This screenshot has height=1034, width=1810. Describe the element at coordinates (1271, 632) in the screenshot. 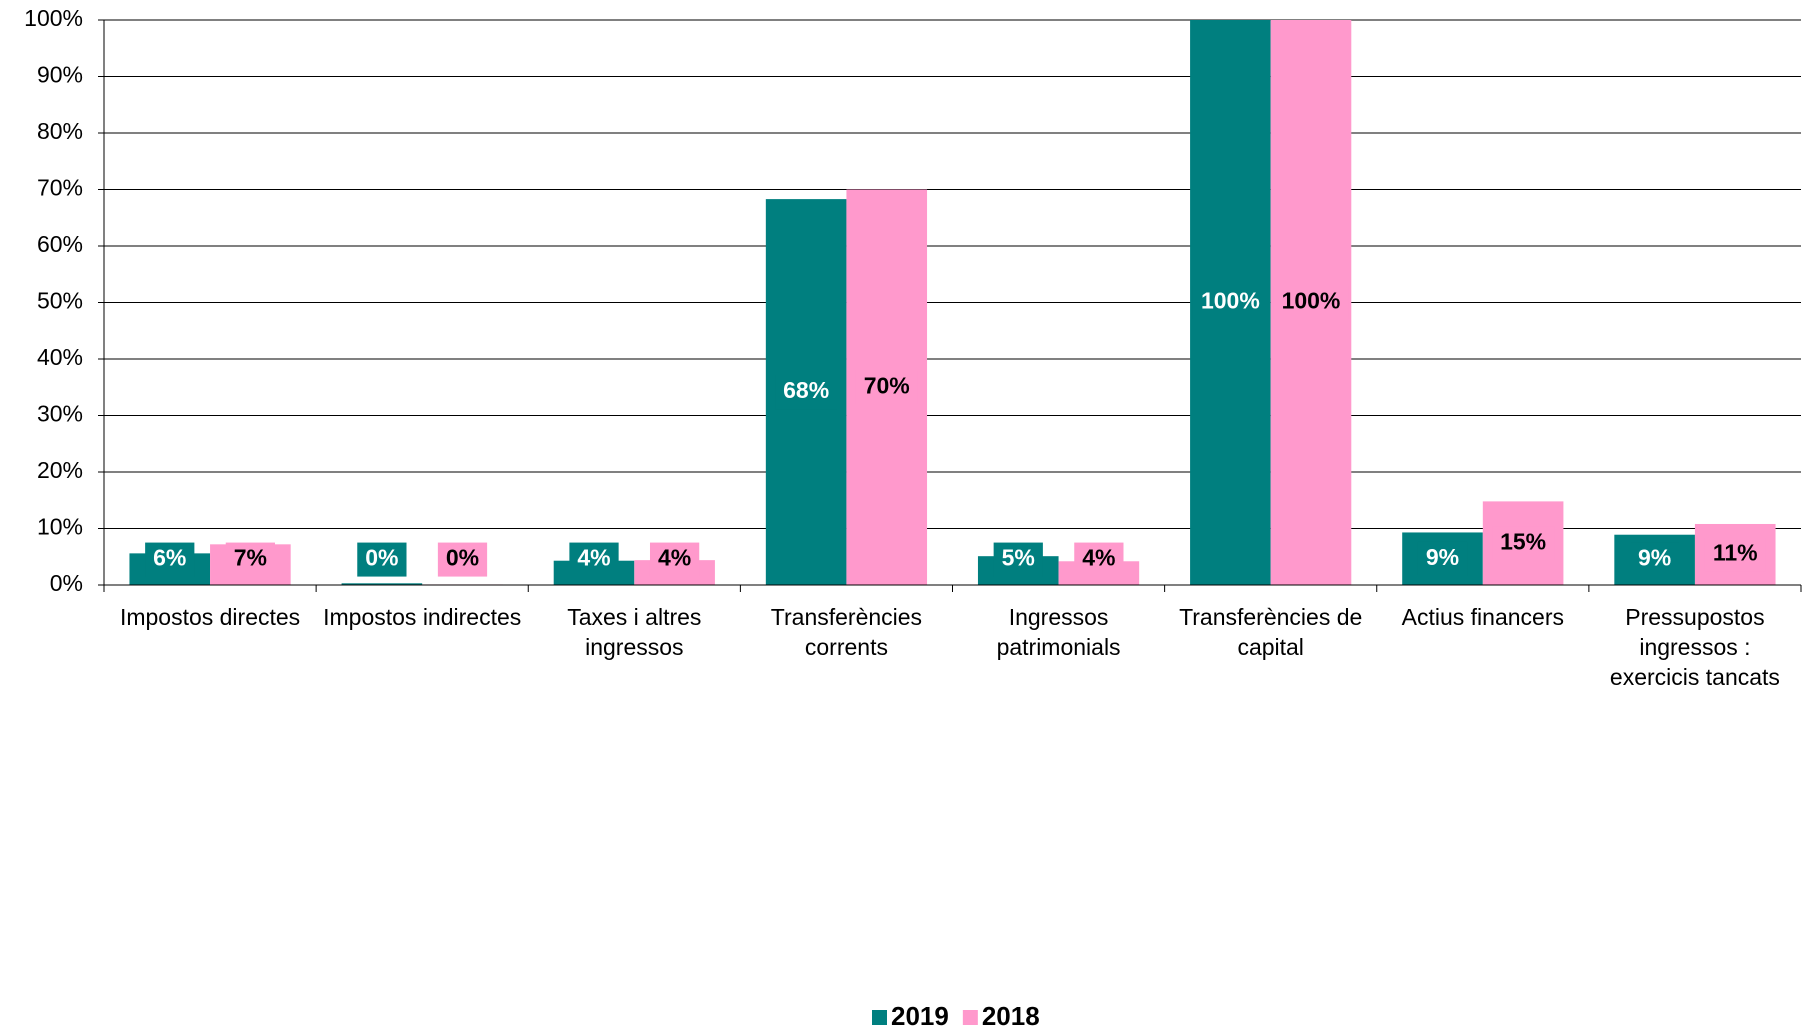

I see `x-tick-label: Transferències de capital` at that location.